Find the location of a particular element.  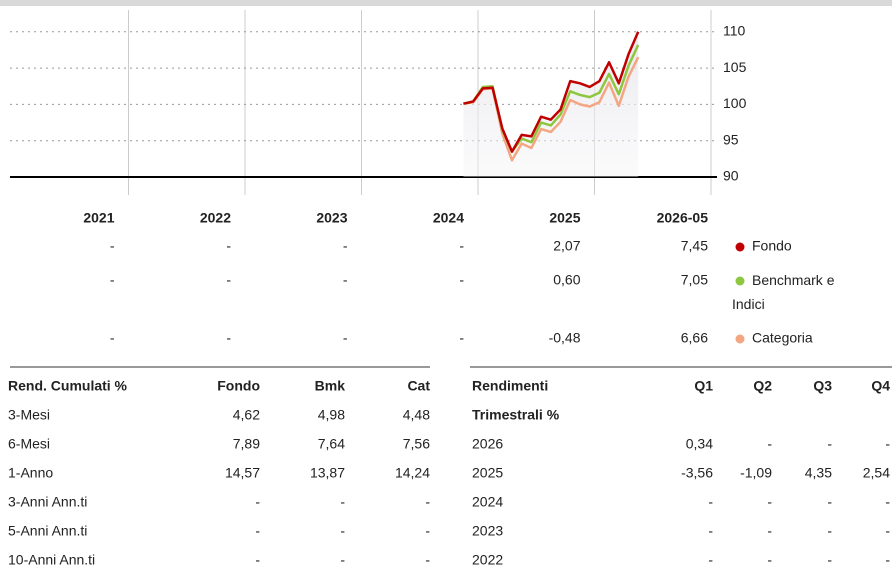

annual-value: -0,48 is located at coordinates (565, 338).